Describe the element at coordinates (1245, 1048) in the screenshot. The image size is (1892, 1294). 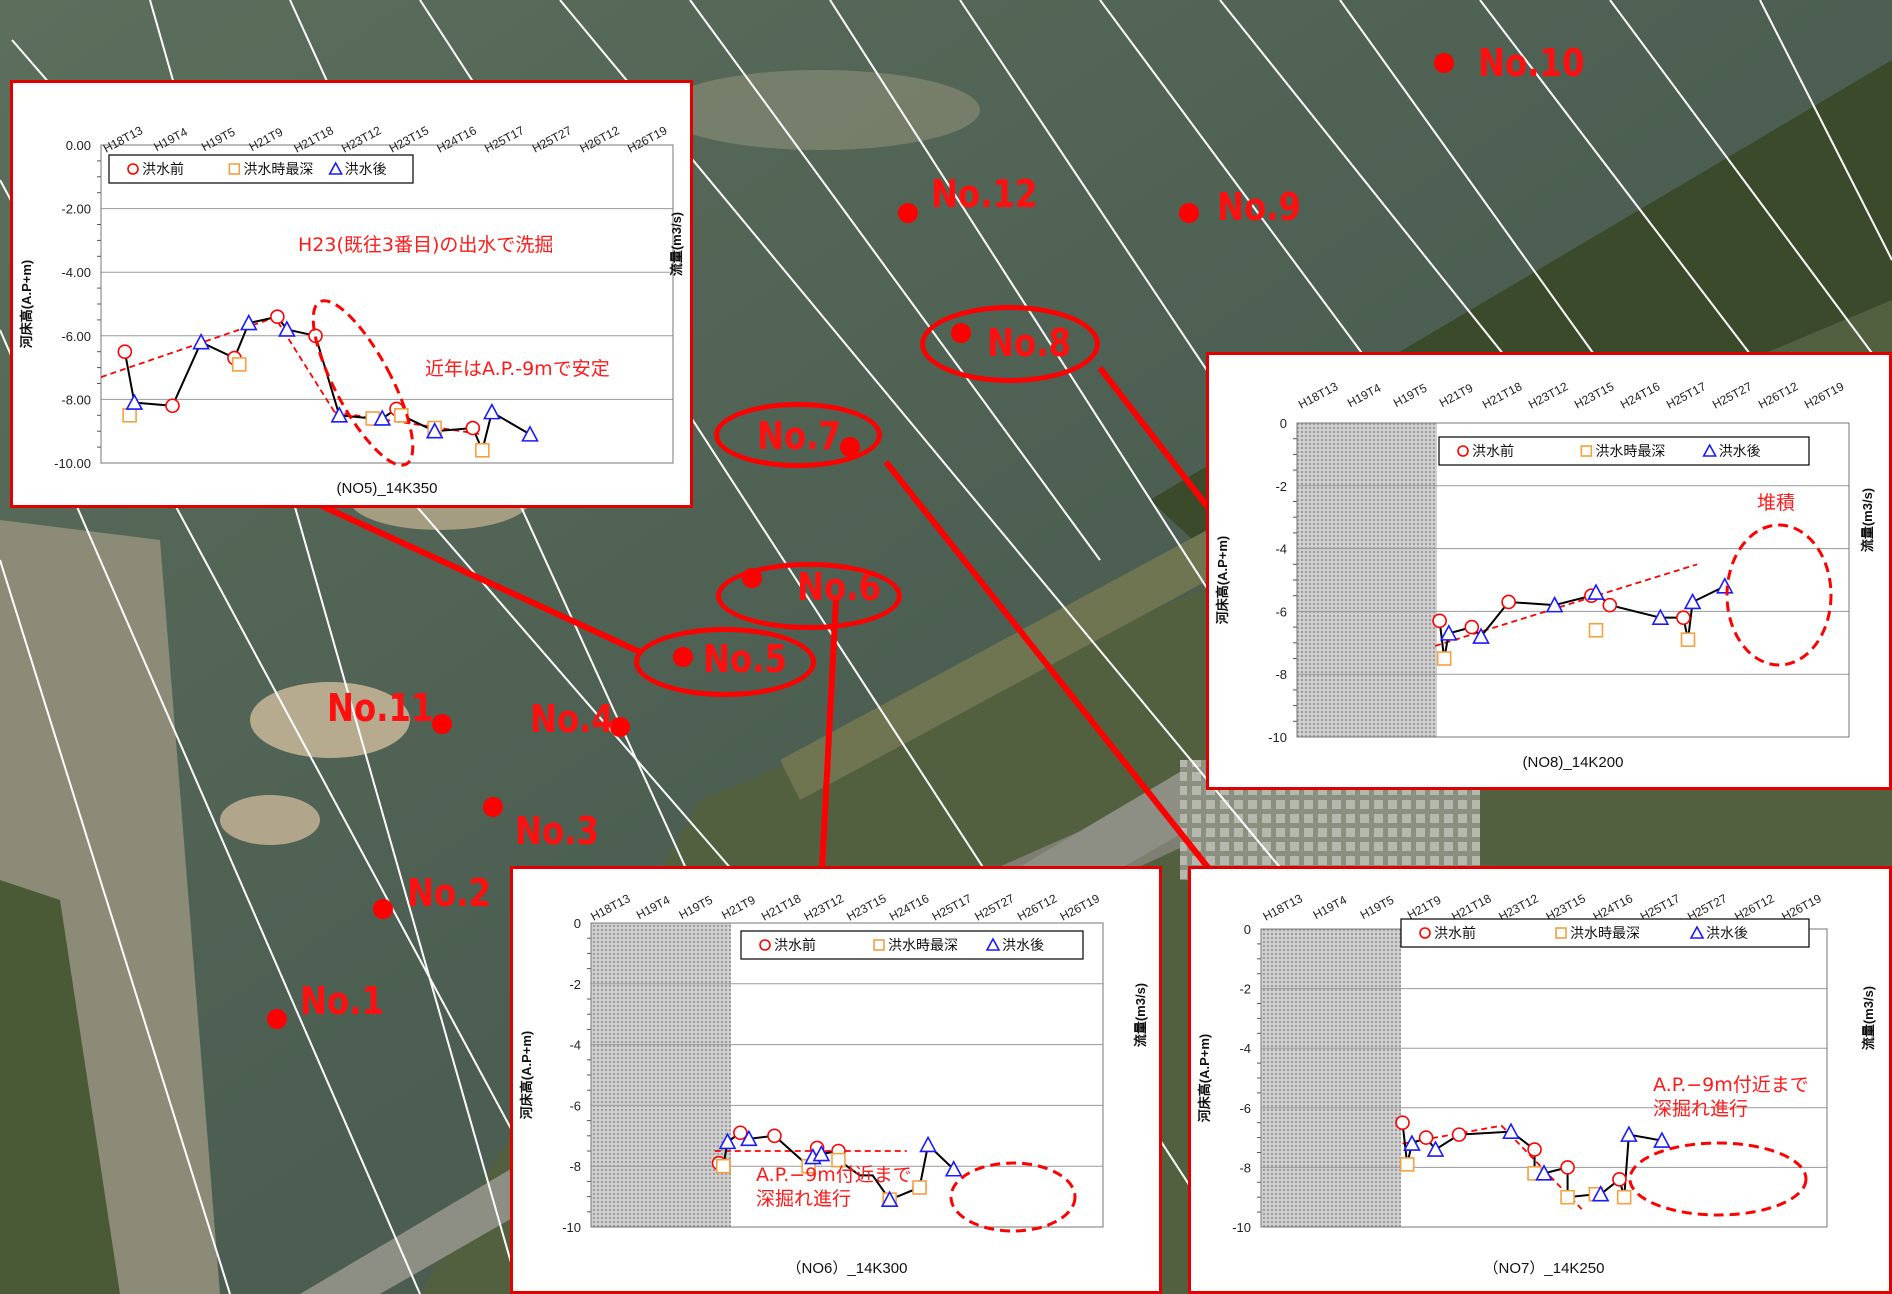
I see `y-tick-label: -4` at that location.